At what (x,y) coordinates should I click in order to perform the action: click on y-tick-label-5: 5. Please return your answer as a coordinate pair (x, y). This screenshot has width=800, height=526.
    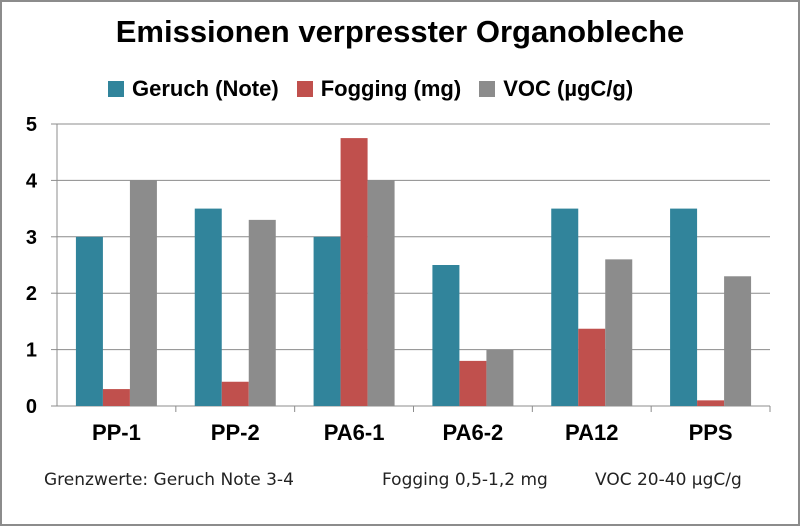
    Looking at the image, I should click on (31, 125).